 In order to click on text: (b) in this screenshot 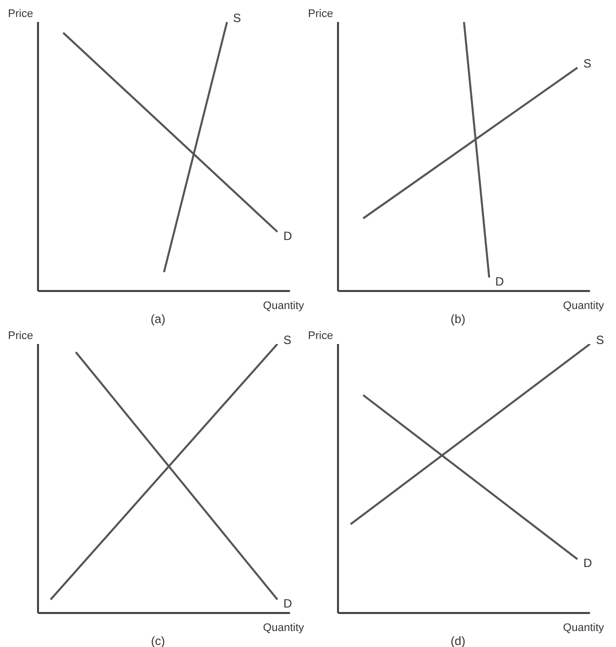, I will do `click(458, 319)`.